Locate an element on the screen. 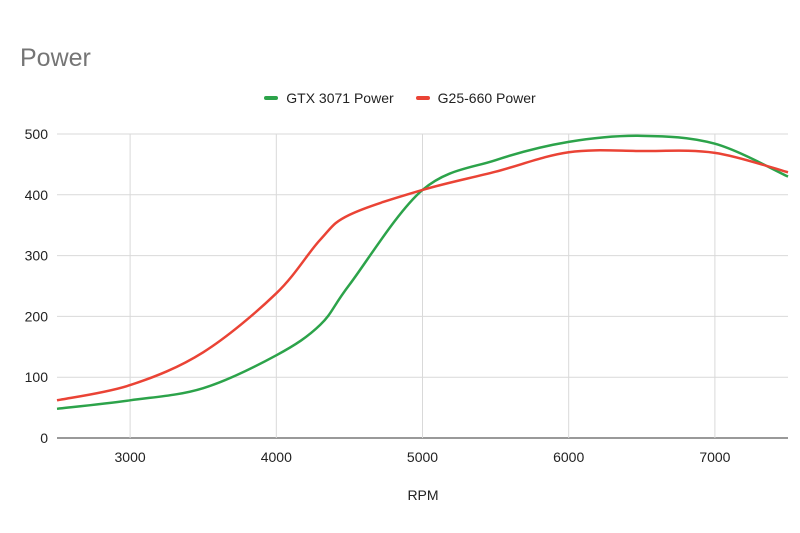 The height and width of the screenshot is (533, 800). x-tick-label: 3000 is located at coordinates (130, 457).